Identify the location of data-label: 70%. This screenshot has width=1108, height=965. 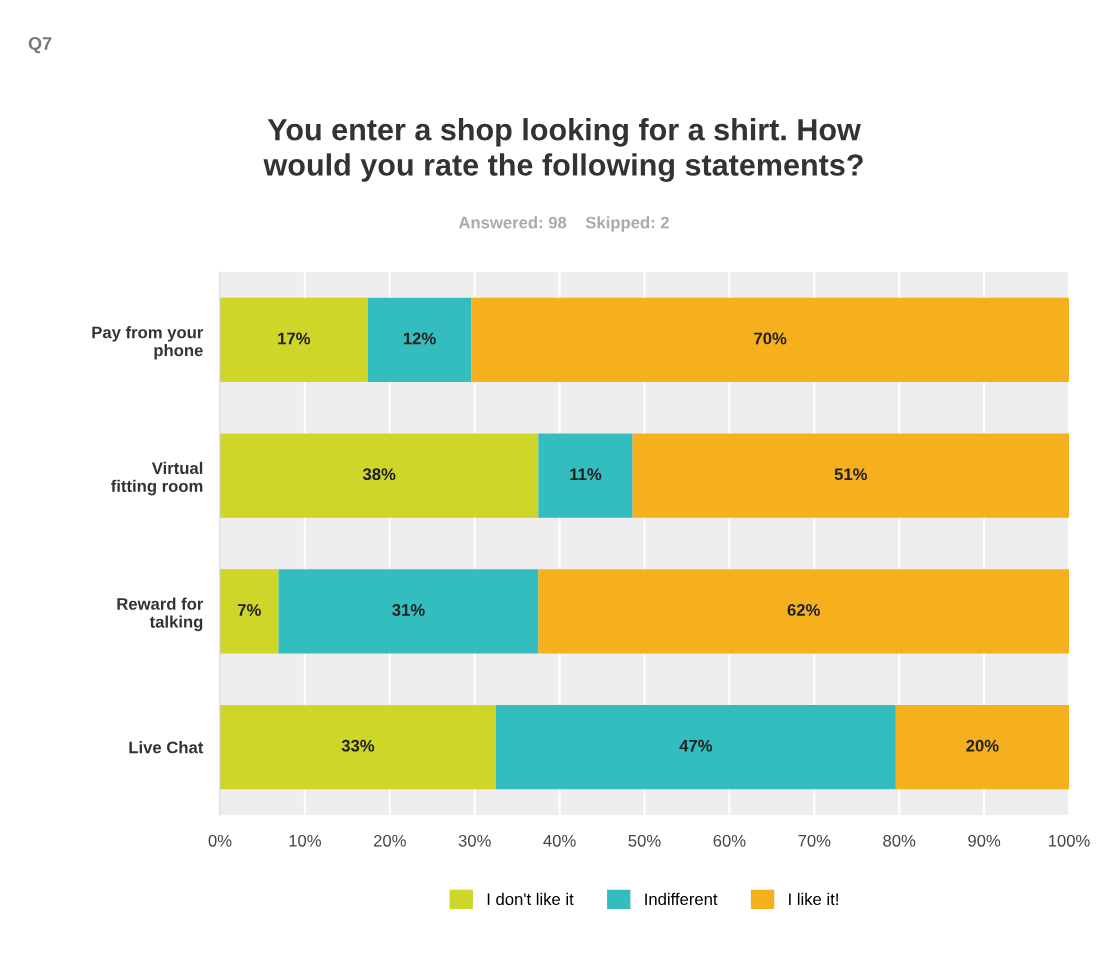
(770, 338).